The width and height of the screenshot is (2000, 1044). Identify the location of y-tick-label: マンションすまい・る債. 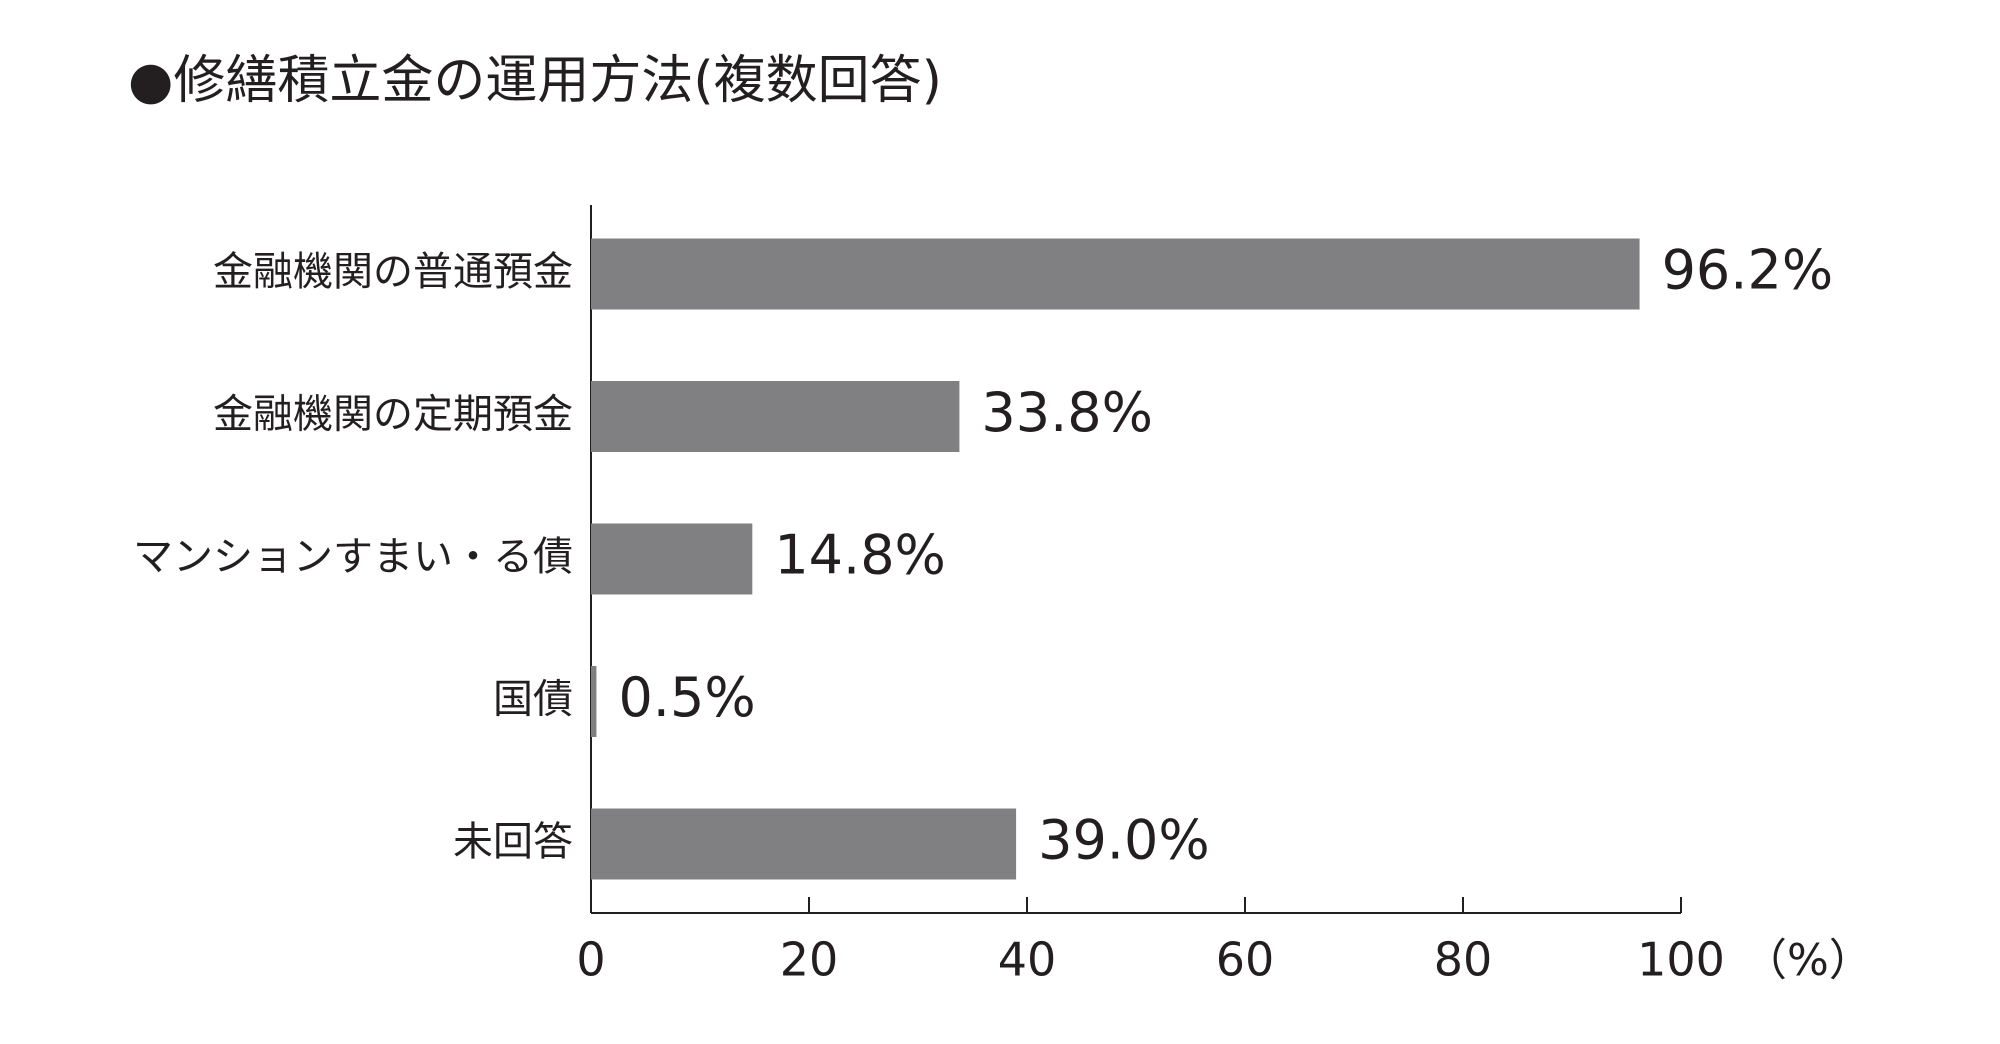
(353, 557).